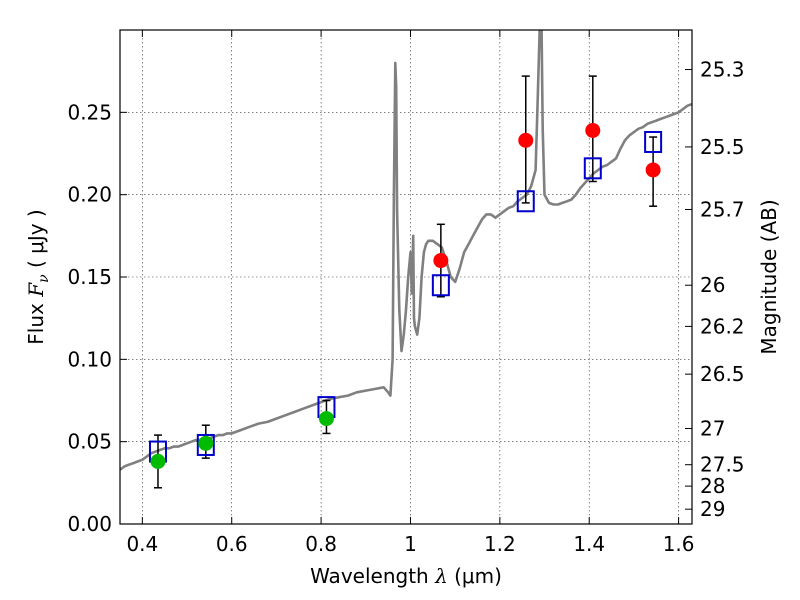  I want to click on y2-tick-label: 29, so click(712, 509).